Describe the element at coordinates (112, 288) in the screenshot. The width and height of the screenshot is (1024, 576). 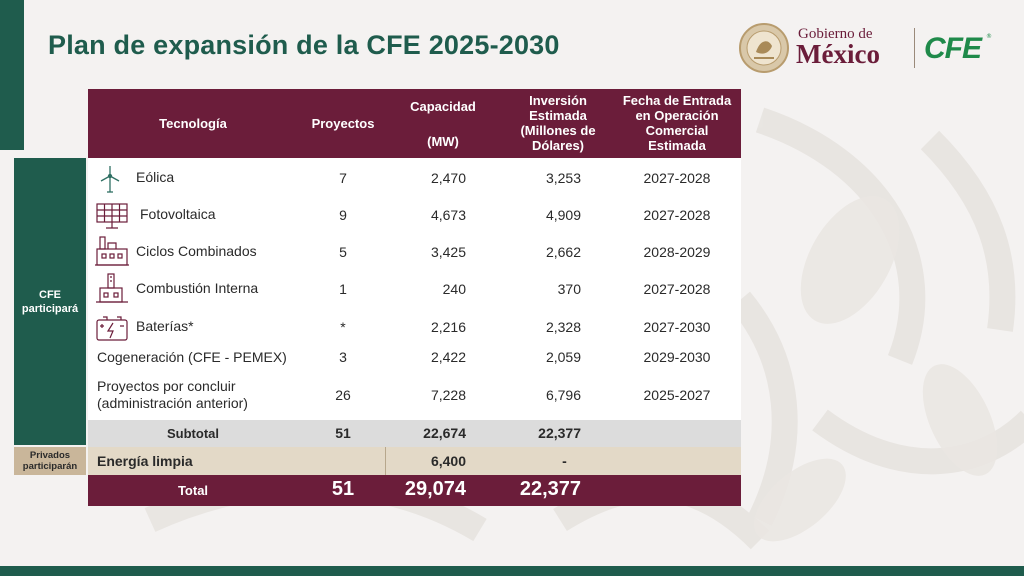
I see `factory-icon` at that location.